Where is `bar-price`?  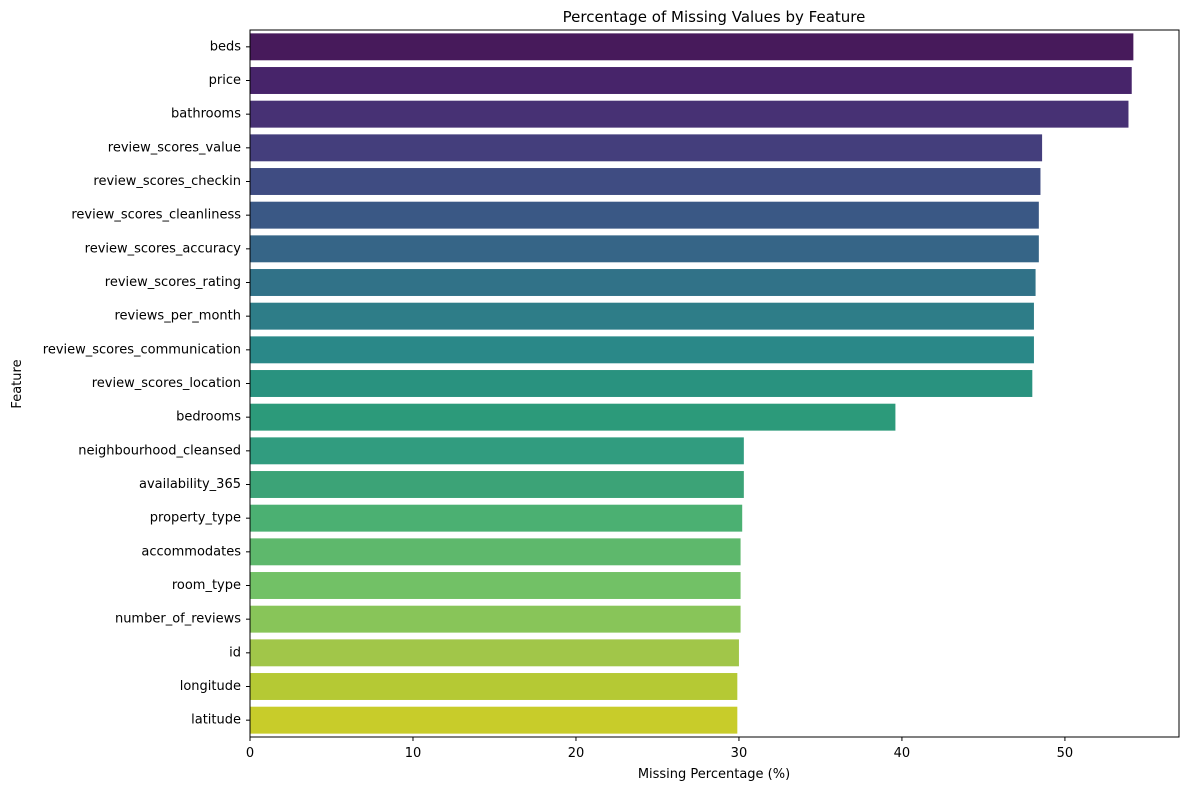
bar-price is located at coordinates (691, 80).